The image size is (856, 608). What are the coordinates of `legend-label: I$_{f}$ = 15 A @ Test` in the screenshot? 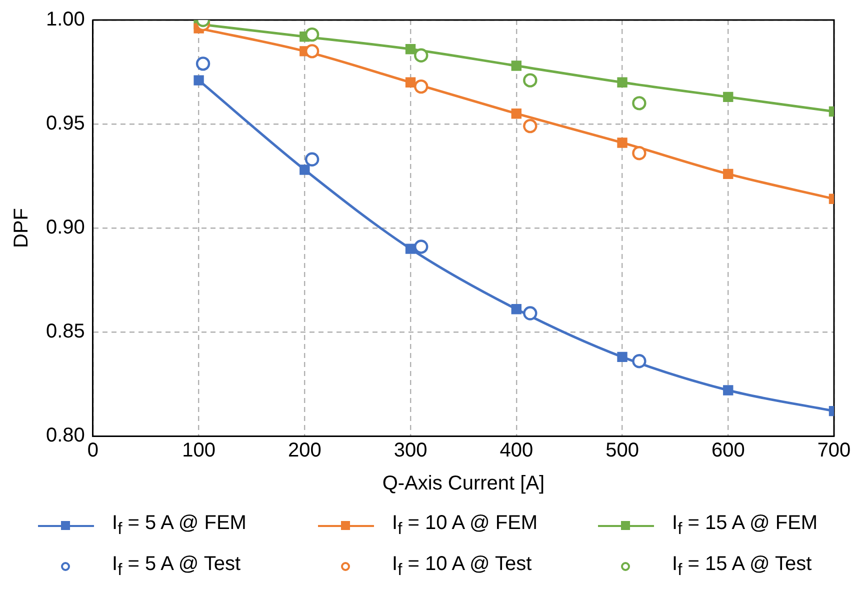 It's located at (742, 566).